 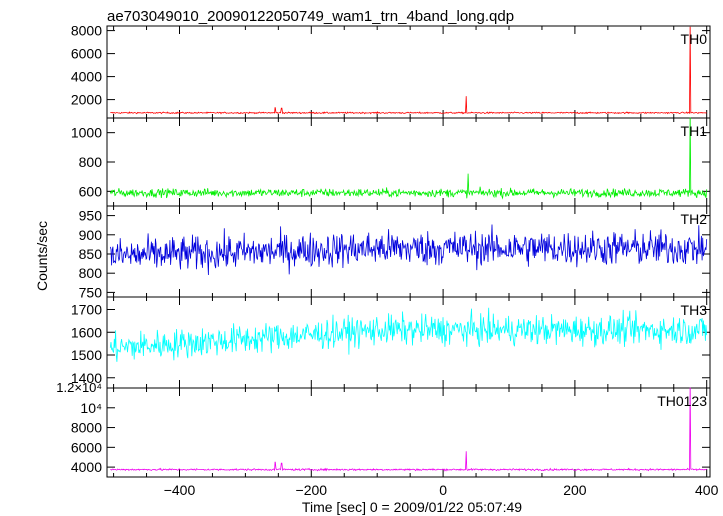 What do you see at coordinates (86, 100) in the screenshot?
I see `y-tick-label: 2000` at bounding box center [86, 100].